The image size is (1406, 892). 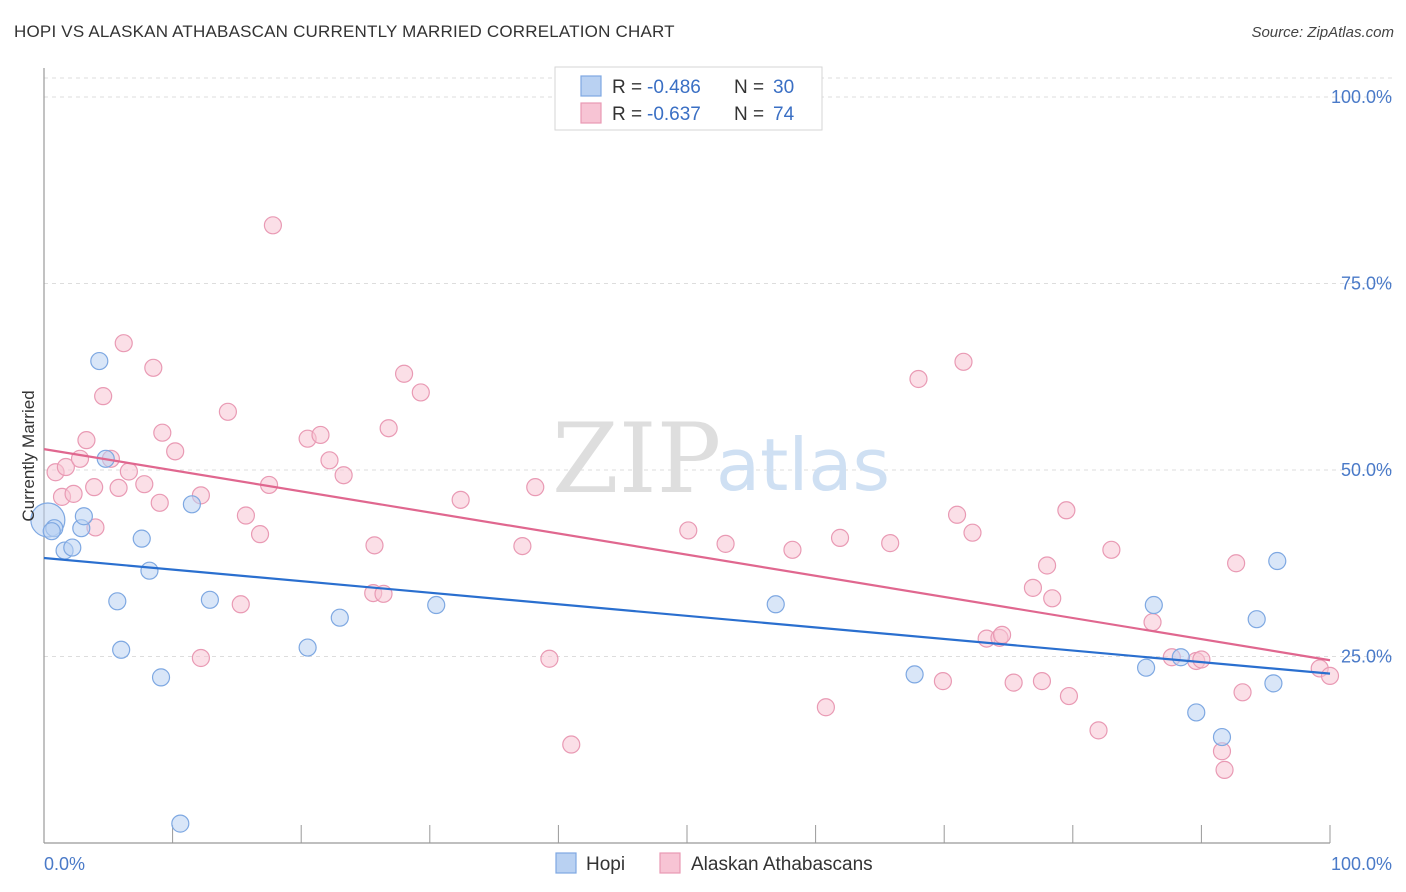 What do you see at coordinates (1366, 470) in the screenshot?
I see `y-tick-label-50: 50.0%` at bounding box center [1366, 470].